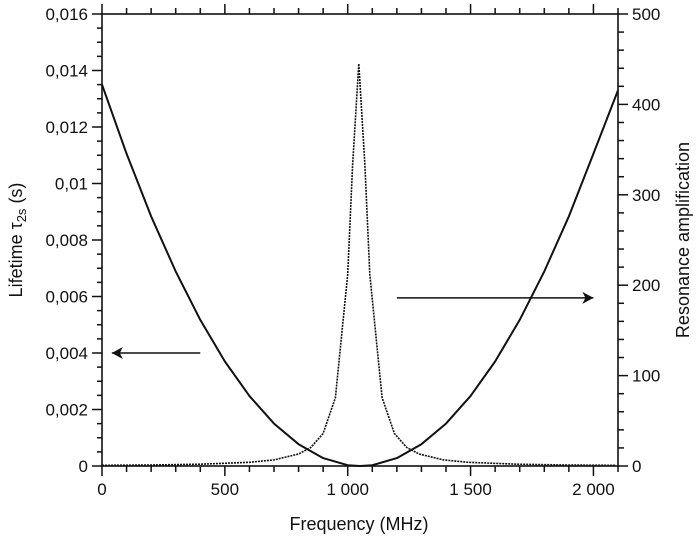 The height and width of the screenshot is (537, 700). I want to click on x-tick-label: 1 500, so click(470, 489).